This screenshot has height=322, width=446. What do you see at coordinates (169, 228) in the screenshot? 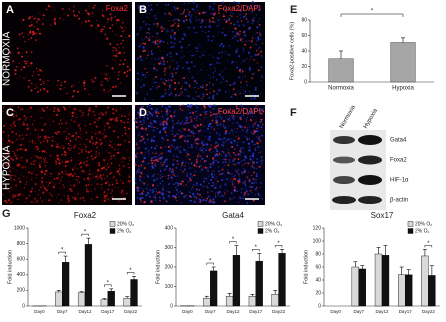
I see `y-tick-label: 400` at bounding box center [169, 228].